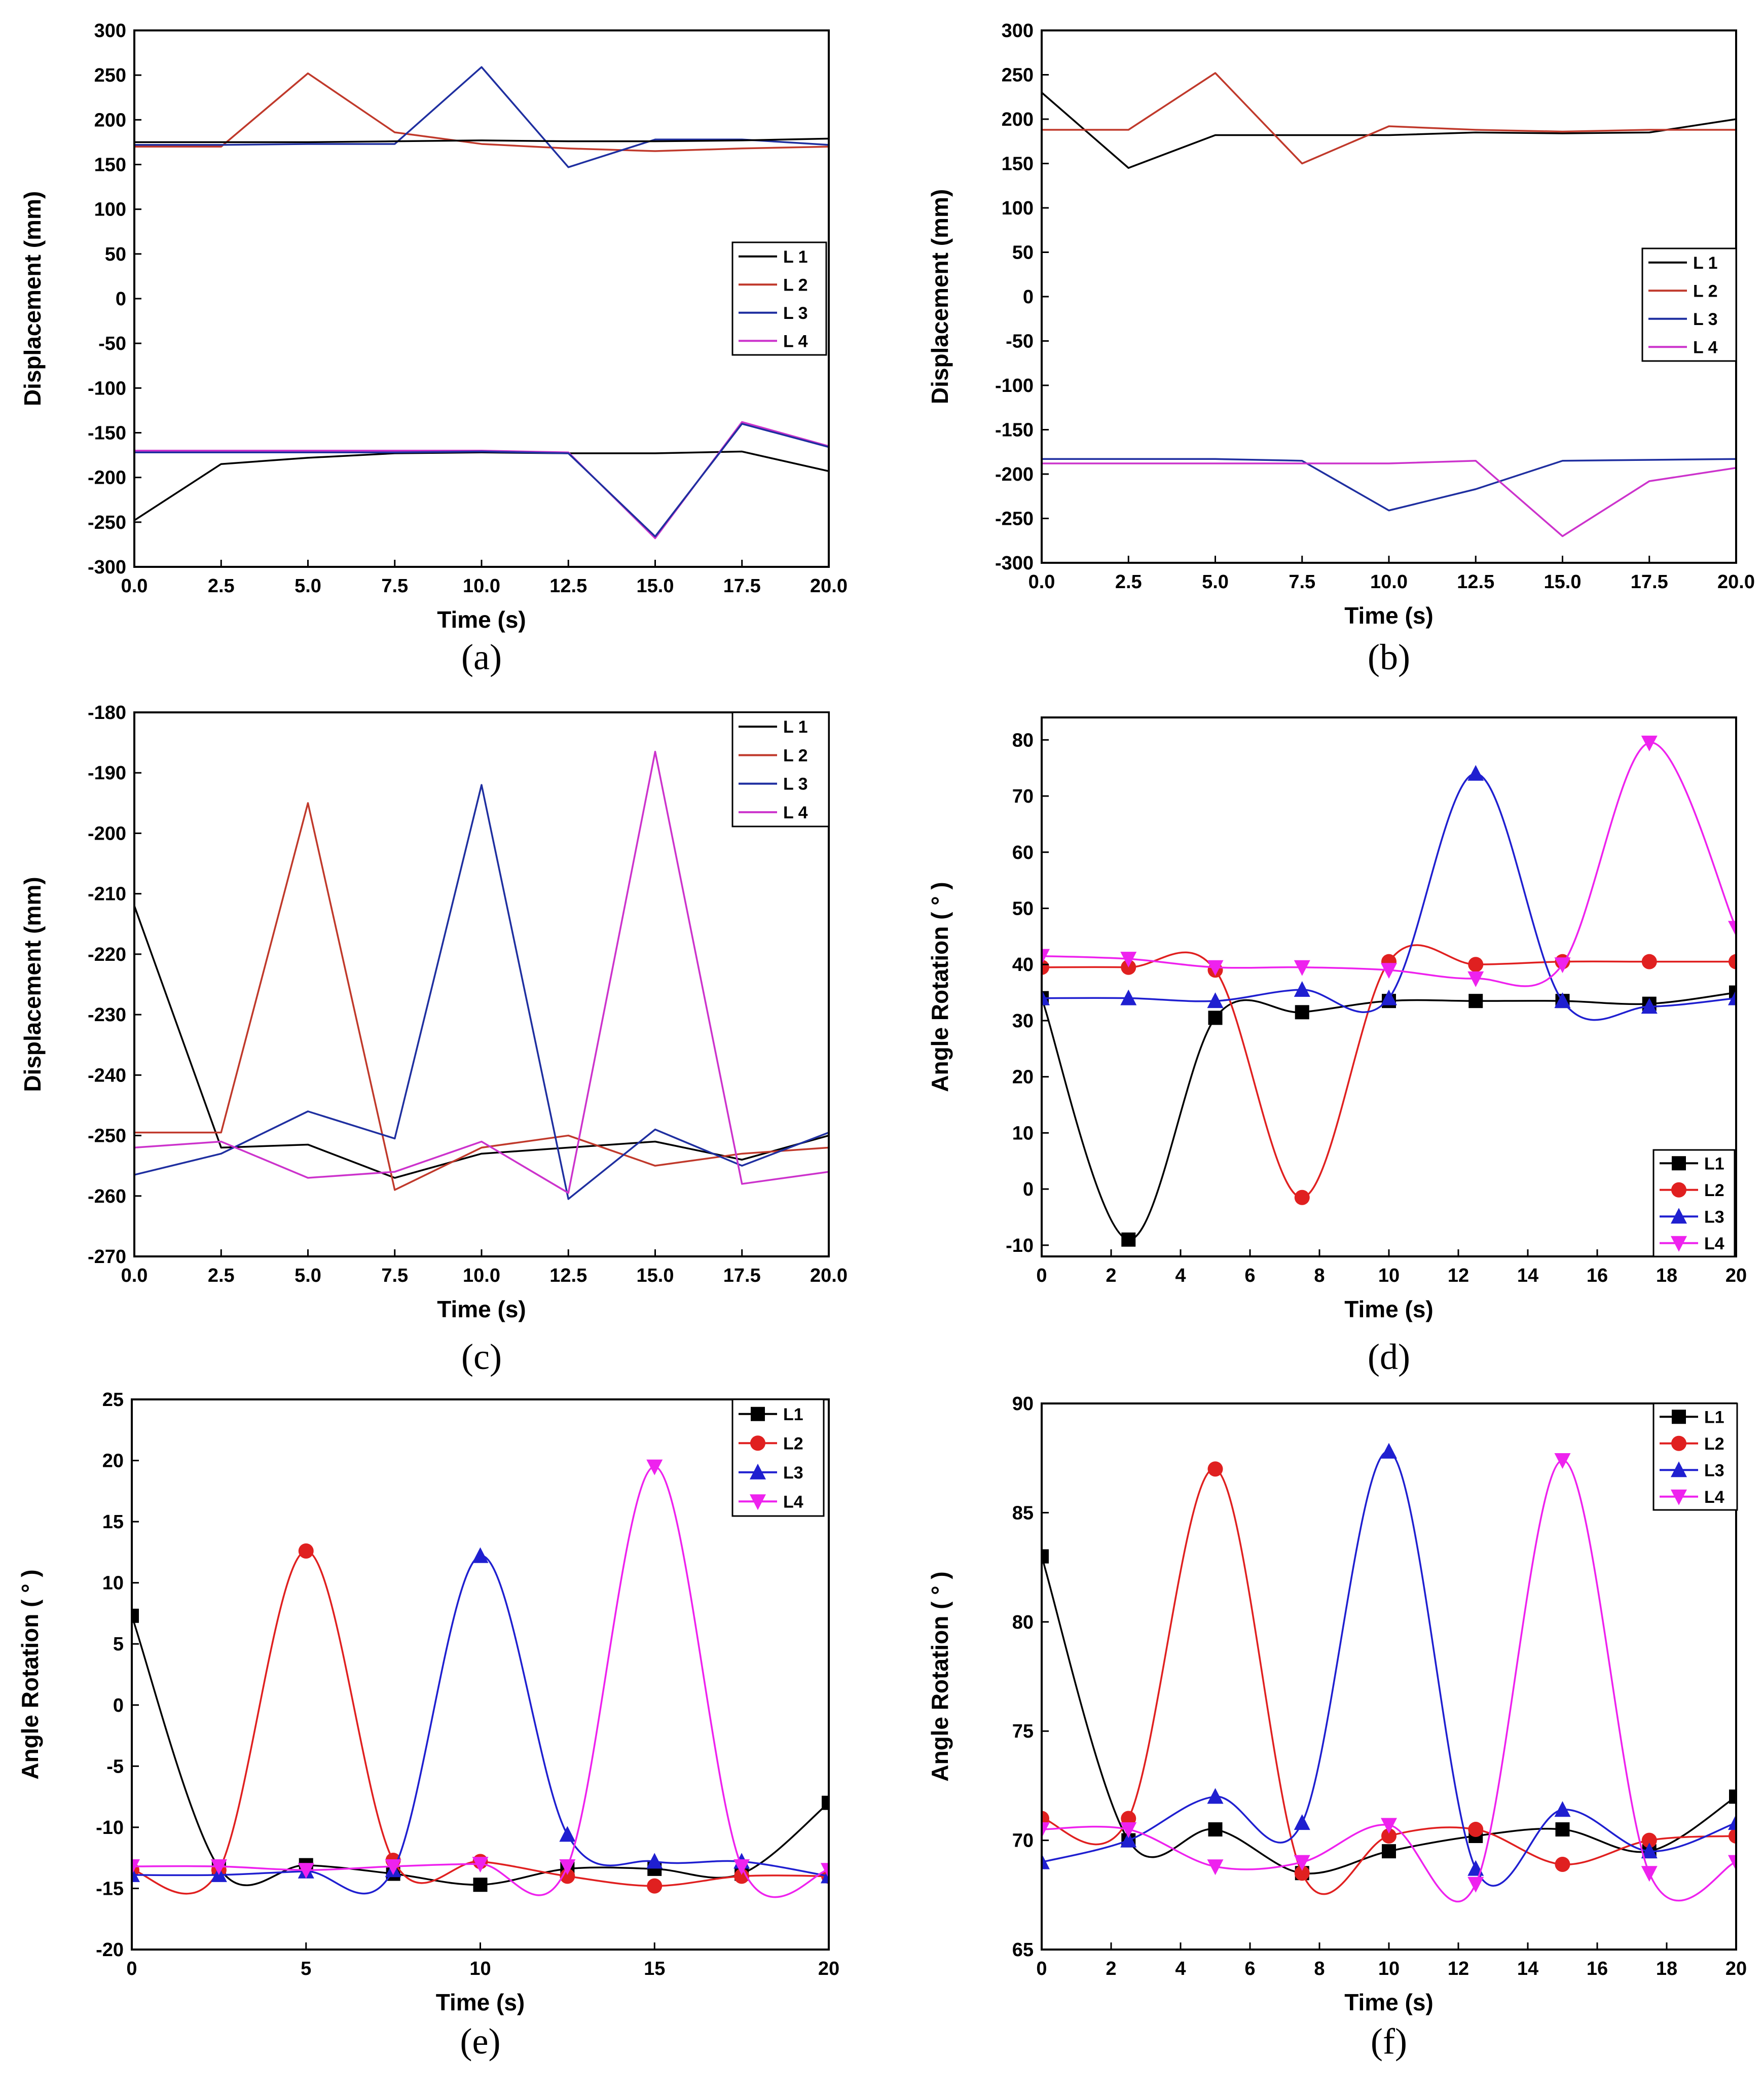 Image resolution: width=1764 pixels, height=2091 pixels. I want to click on y-tick-label: 80, so click(1023, 1623).